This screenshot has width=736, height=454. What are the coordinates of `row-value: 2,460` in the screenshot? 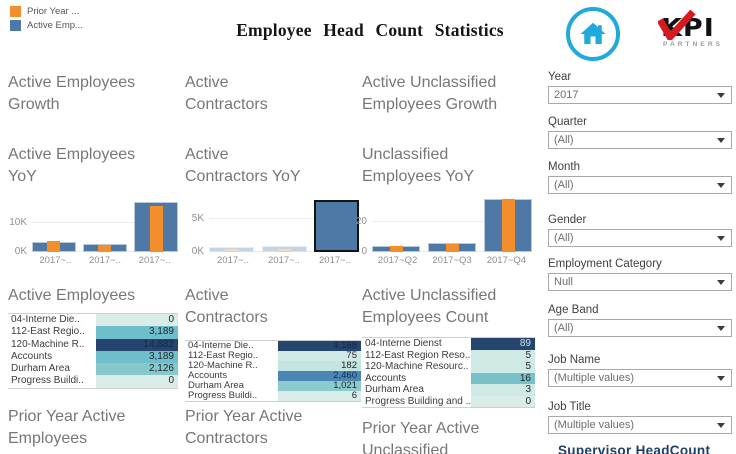 It's located at (319, 376).